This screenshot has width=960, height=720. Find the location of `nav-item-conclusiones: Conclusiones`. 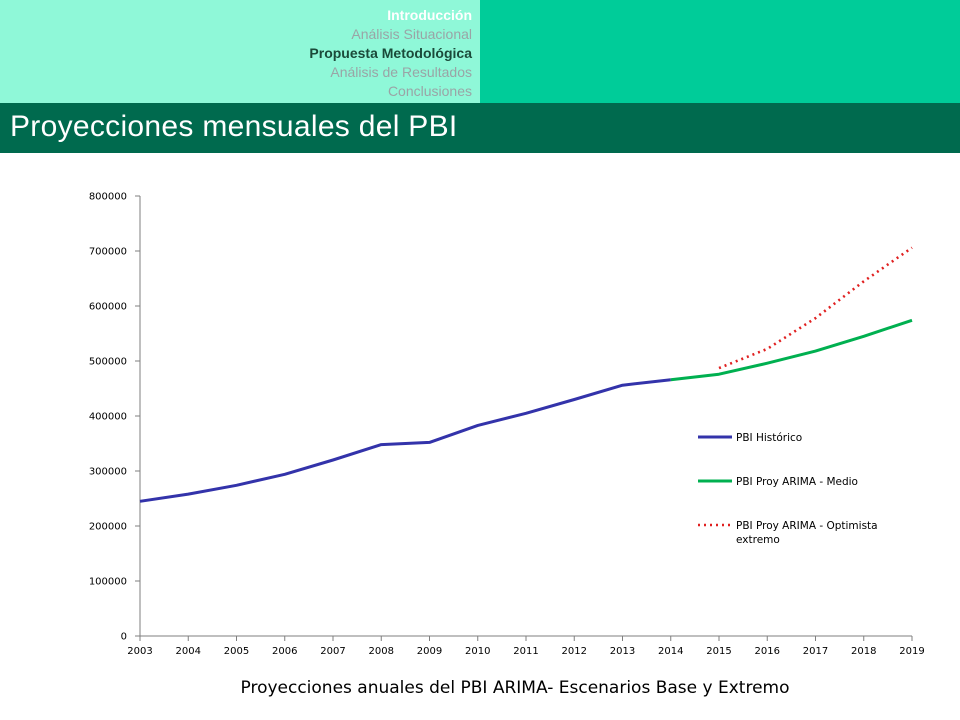

nav-item-conclusiones: Conclusiones is located at coordinates (429, 91).